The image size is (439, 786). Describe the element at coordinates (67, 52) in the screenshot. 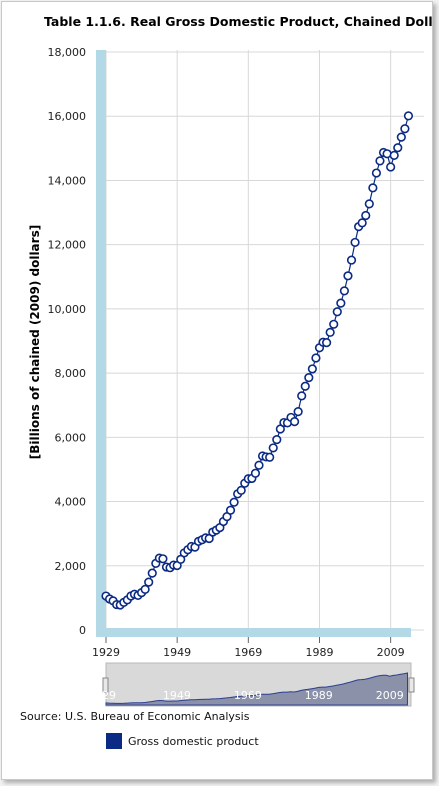

I see `y-tick-label: 18,000` at that location.